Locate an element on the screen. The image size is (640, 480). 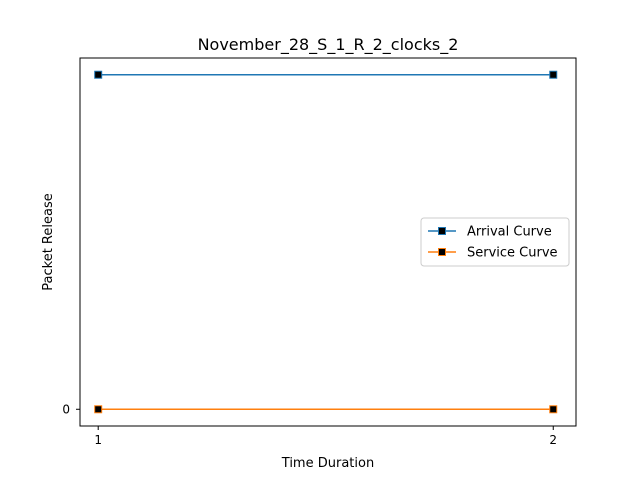
x-tick-label-0: 1 is located at coordinates (98, 440).